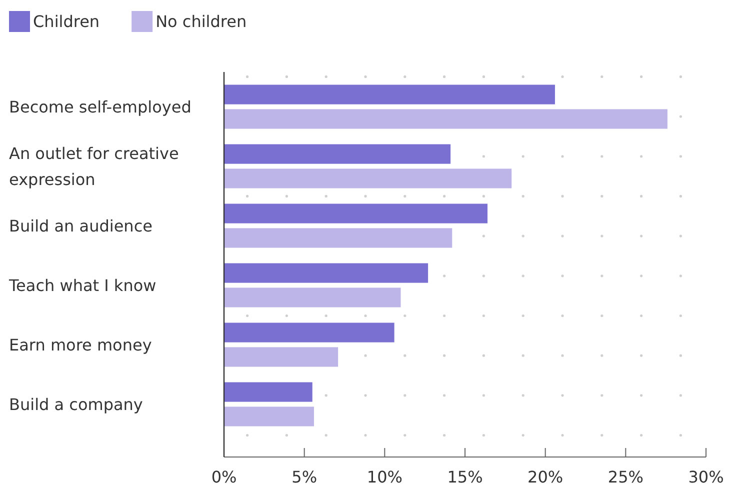 Image resolution: width=731 pixels, height=488 pixels. I want to click on legend-label: Children, so click(66, 22).